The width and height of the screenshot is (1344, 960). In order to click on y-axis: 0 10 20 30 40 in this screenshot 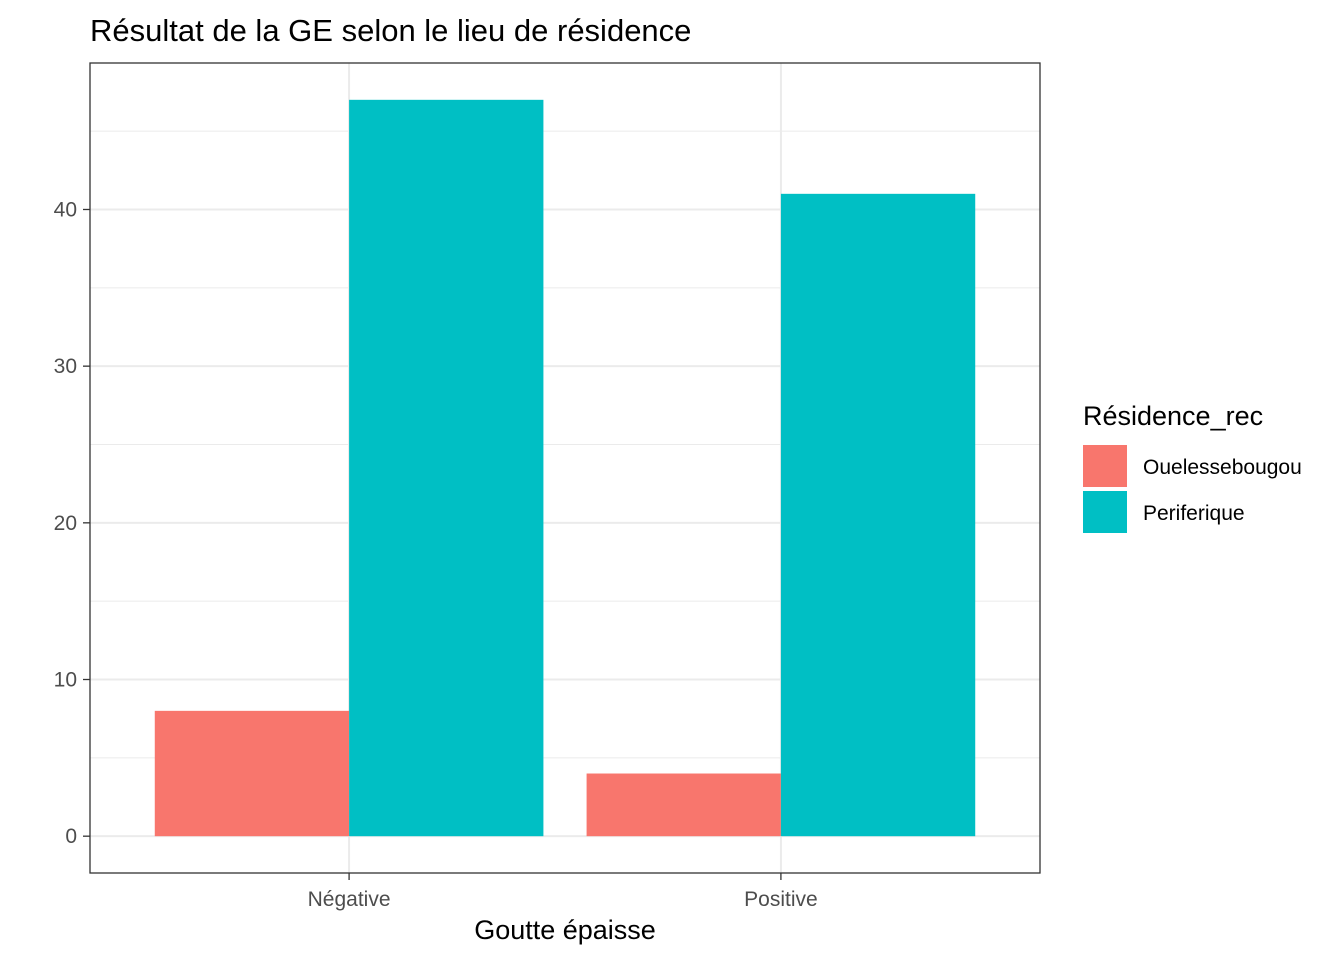, I will do `click(72, 523)`.